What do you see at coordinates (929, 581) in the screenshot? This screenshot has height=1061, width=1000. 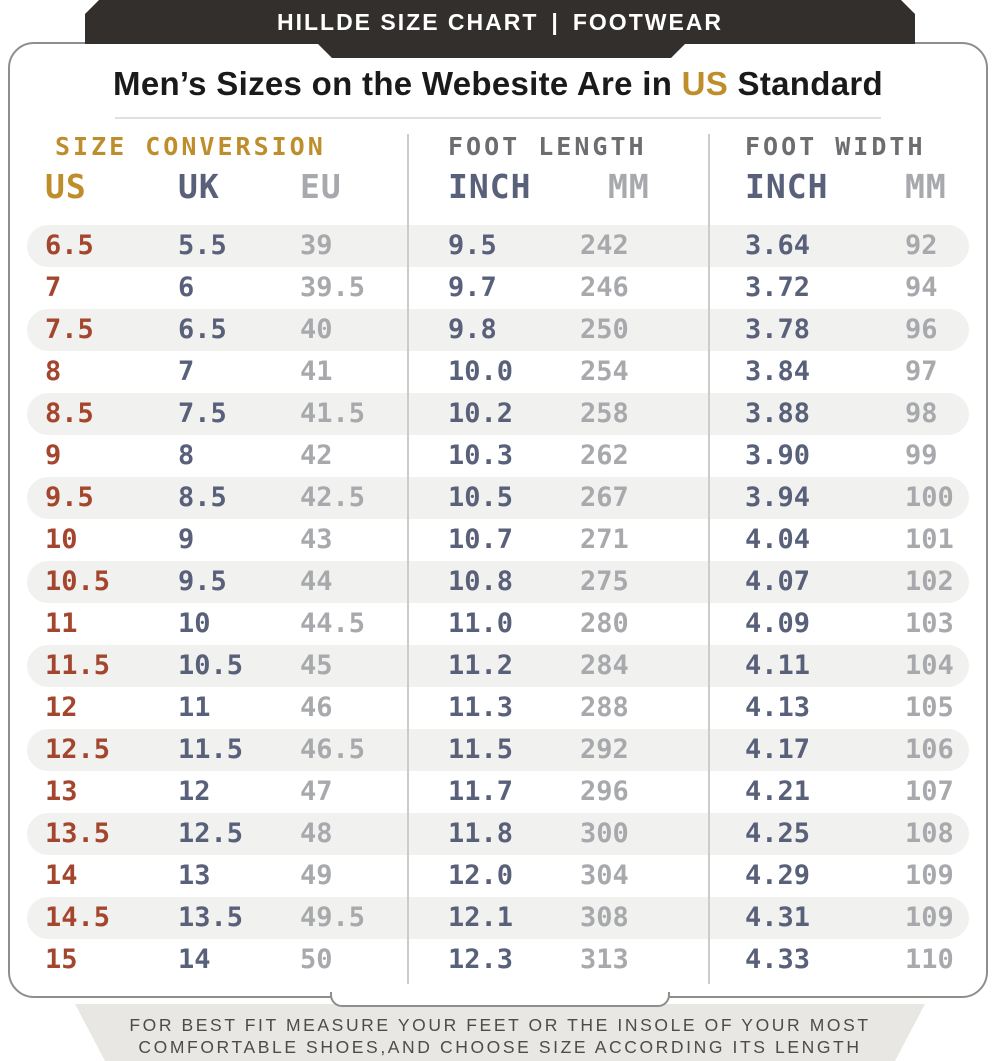 I see `table-cell: 102` at bounding box center [929, 581].